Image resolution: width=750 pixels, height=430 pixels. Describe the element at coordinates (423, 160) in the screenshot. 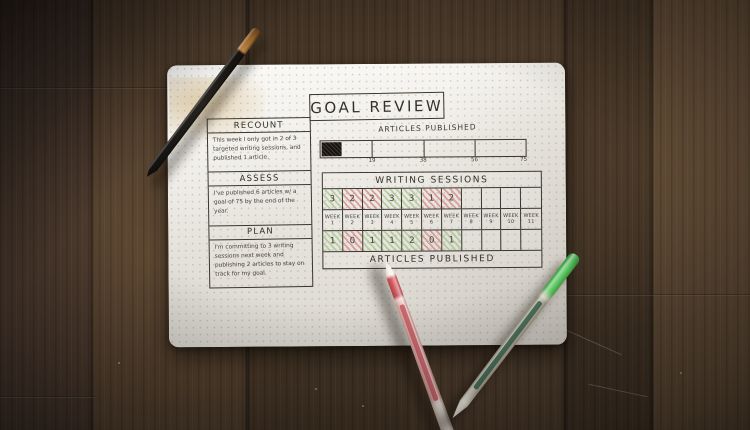

I see `tick-label: 38` at that location.